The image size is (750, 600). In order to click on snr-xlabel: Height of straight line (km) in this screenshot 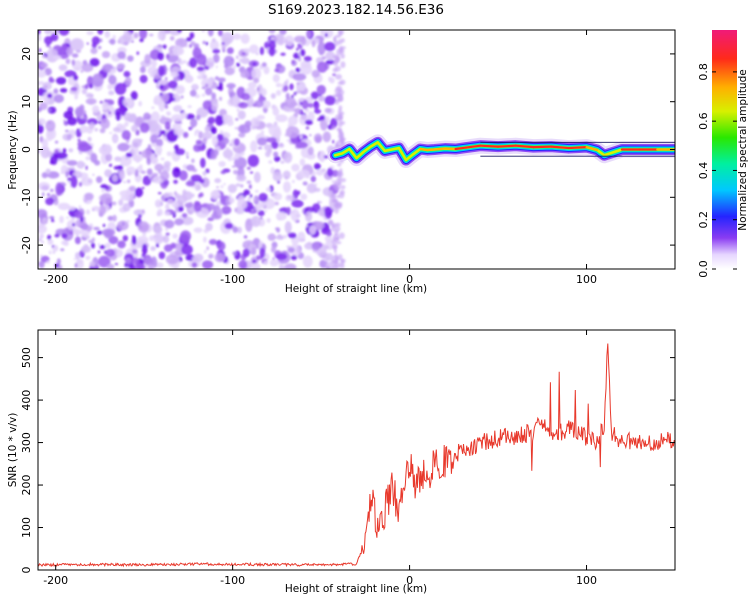, I will do `click(356, 589)`.